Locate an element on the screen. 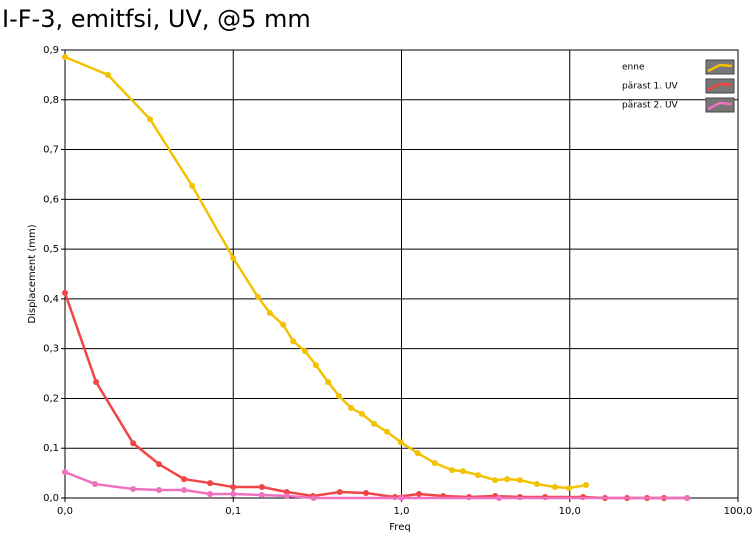 The image size is (753, 540). chart-title: I-F-3, emitfsi, UV, @5 mm is located at coordinates (156, 19).